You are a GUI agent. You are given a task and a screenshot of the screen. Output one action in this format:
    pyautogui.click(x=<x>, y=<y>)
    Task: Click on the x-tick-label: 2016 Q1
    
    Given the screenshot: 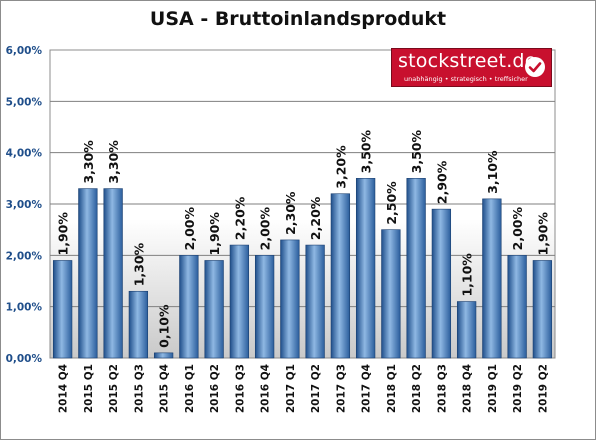 What is the action you would take?
    pyautogui.click(x=190, y=388)
    